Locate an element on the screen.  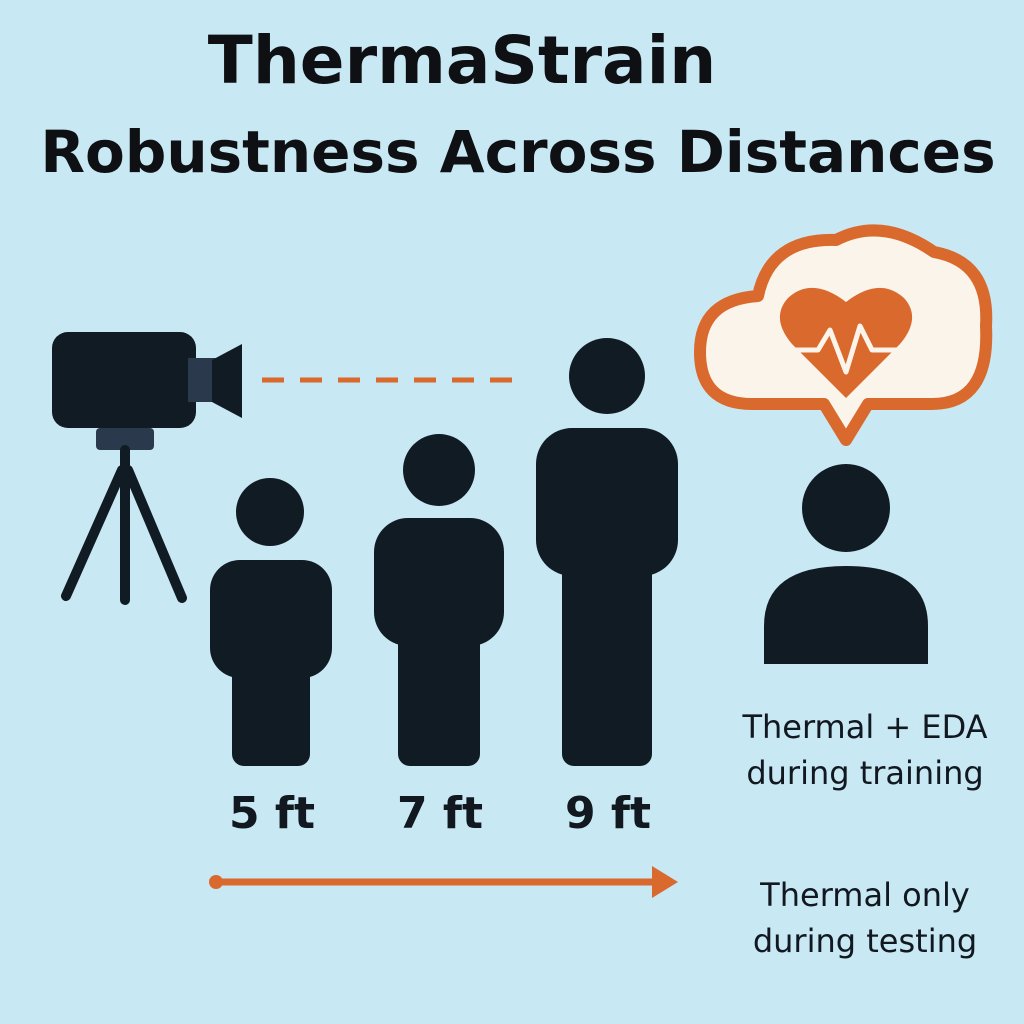
person-icon-7ft is located at coordinates (439, 600).